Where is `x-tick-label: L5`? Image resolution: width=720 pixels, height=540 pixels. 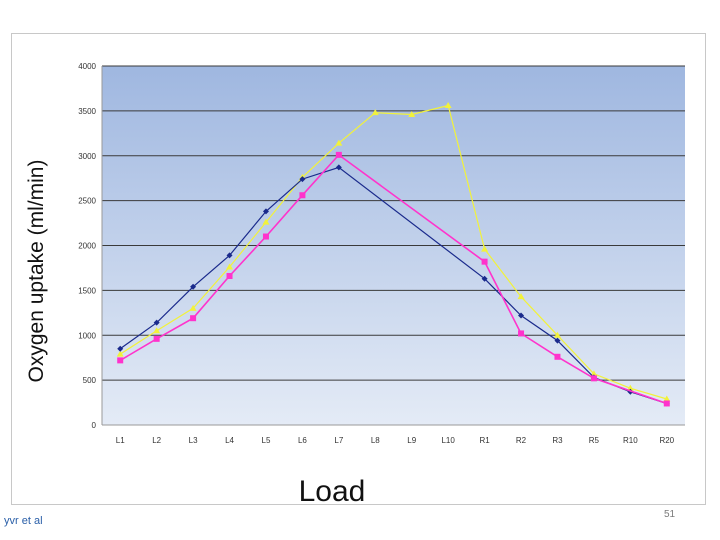 x-tick-label: L5 is located at coordinates (266, 440).